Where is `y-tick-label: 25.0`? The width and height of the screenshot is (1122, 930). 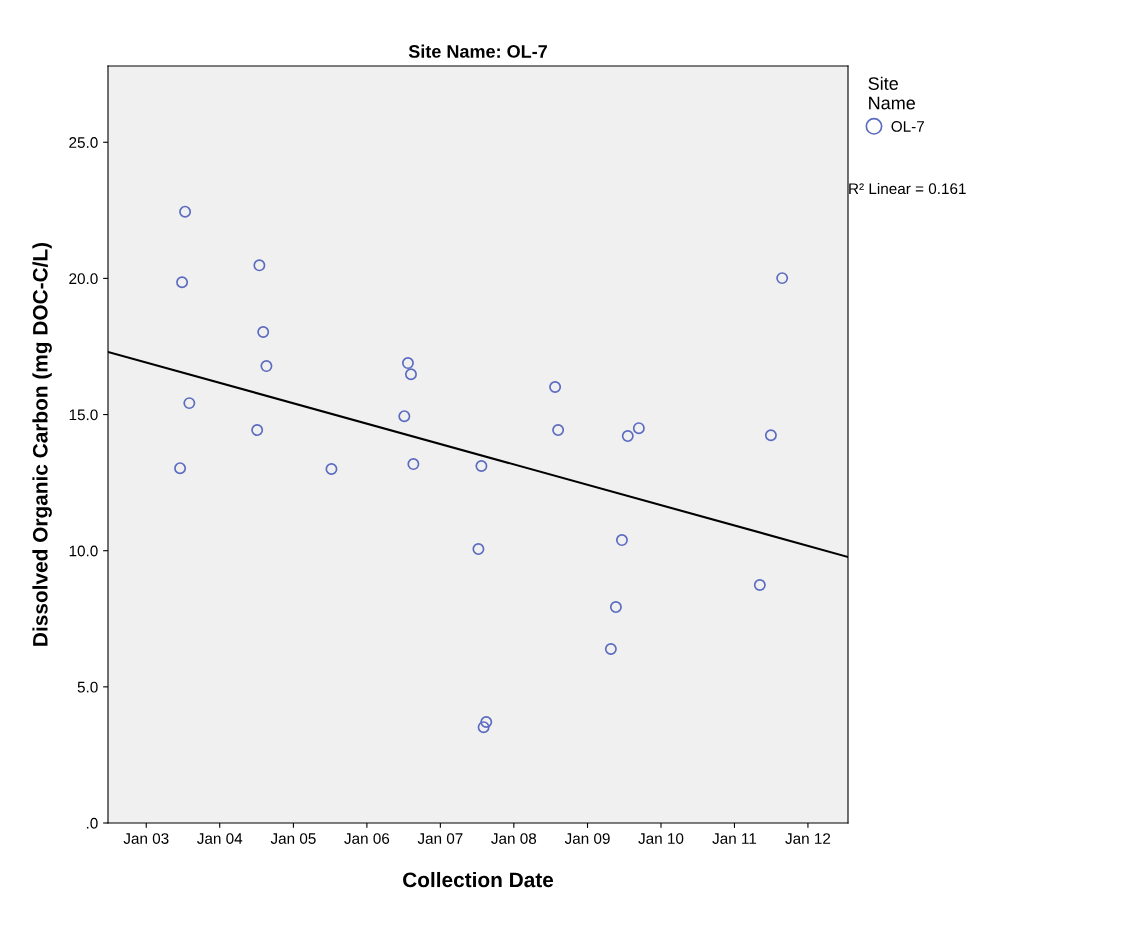
y-tick-label: 25.0 is located at coordinates (83, 142).